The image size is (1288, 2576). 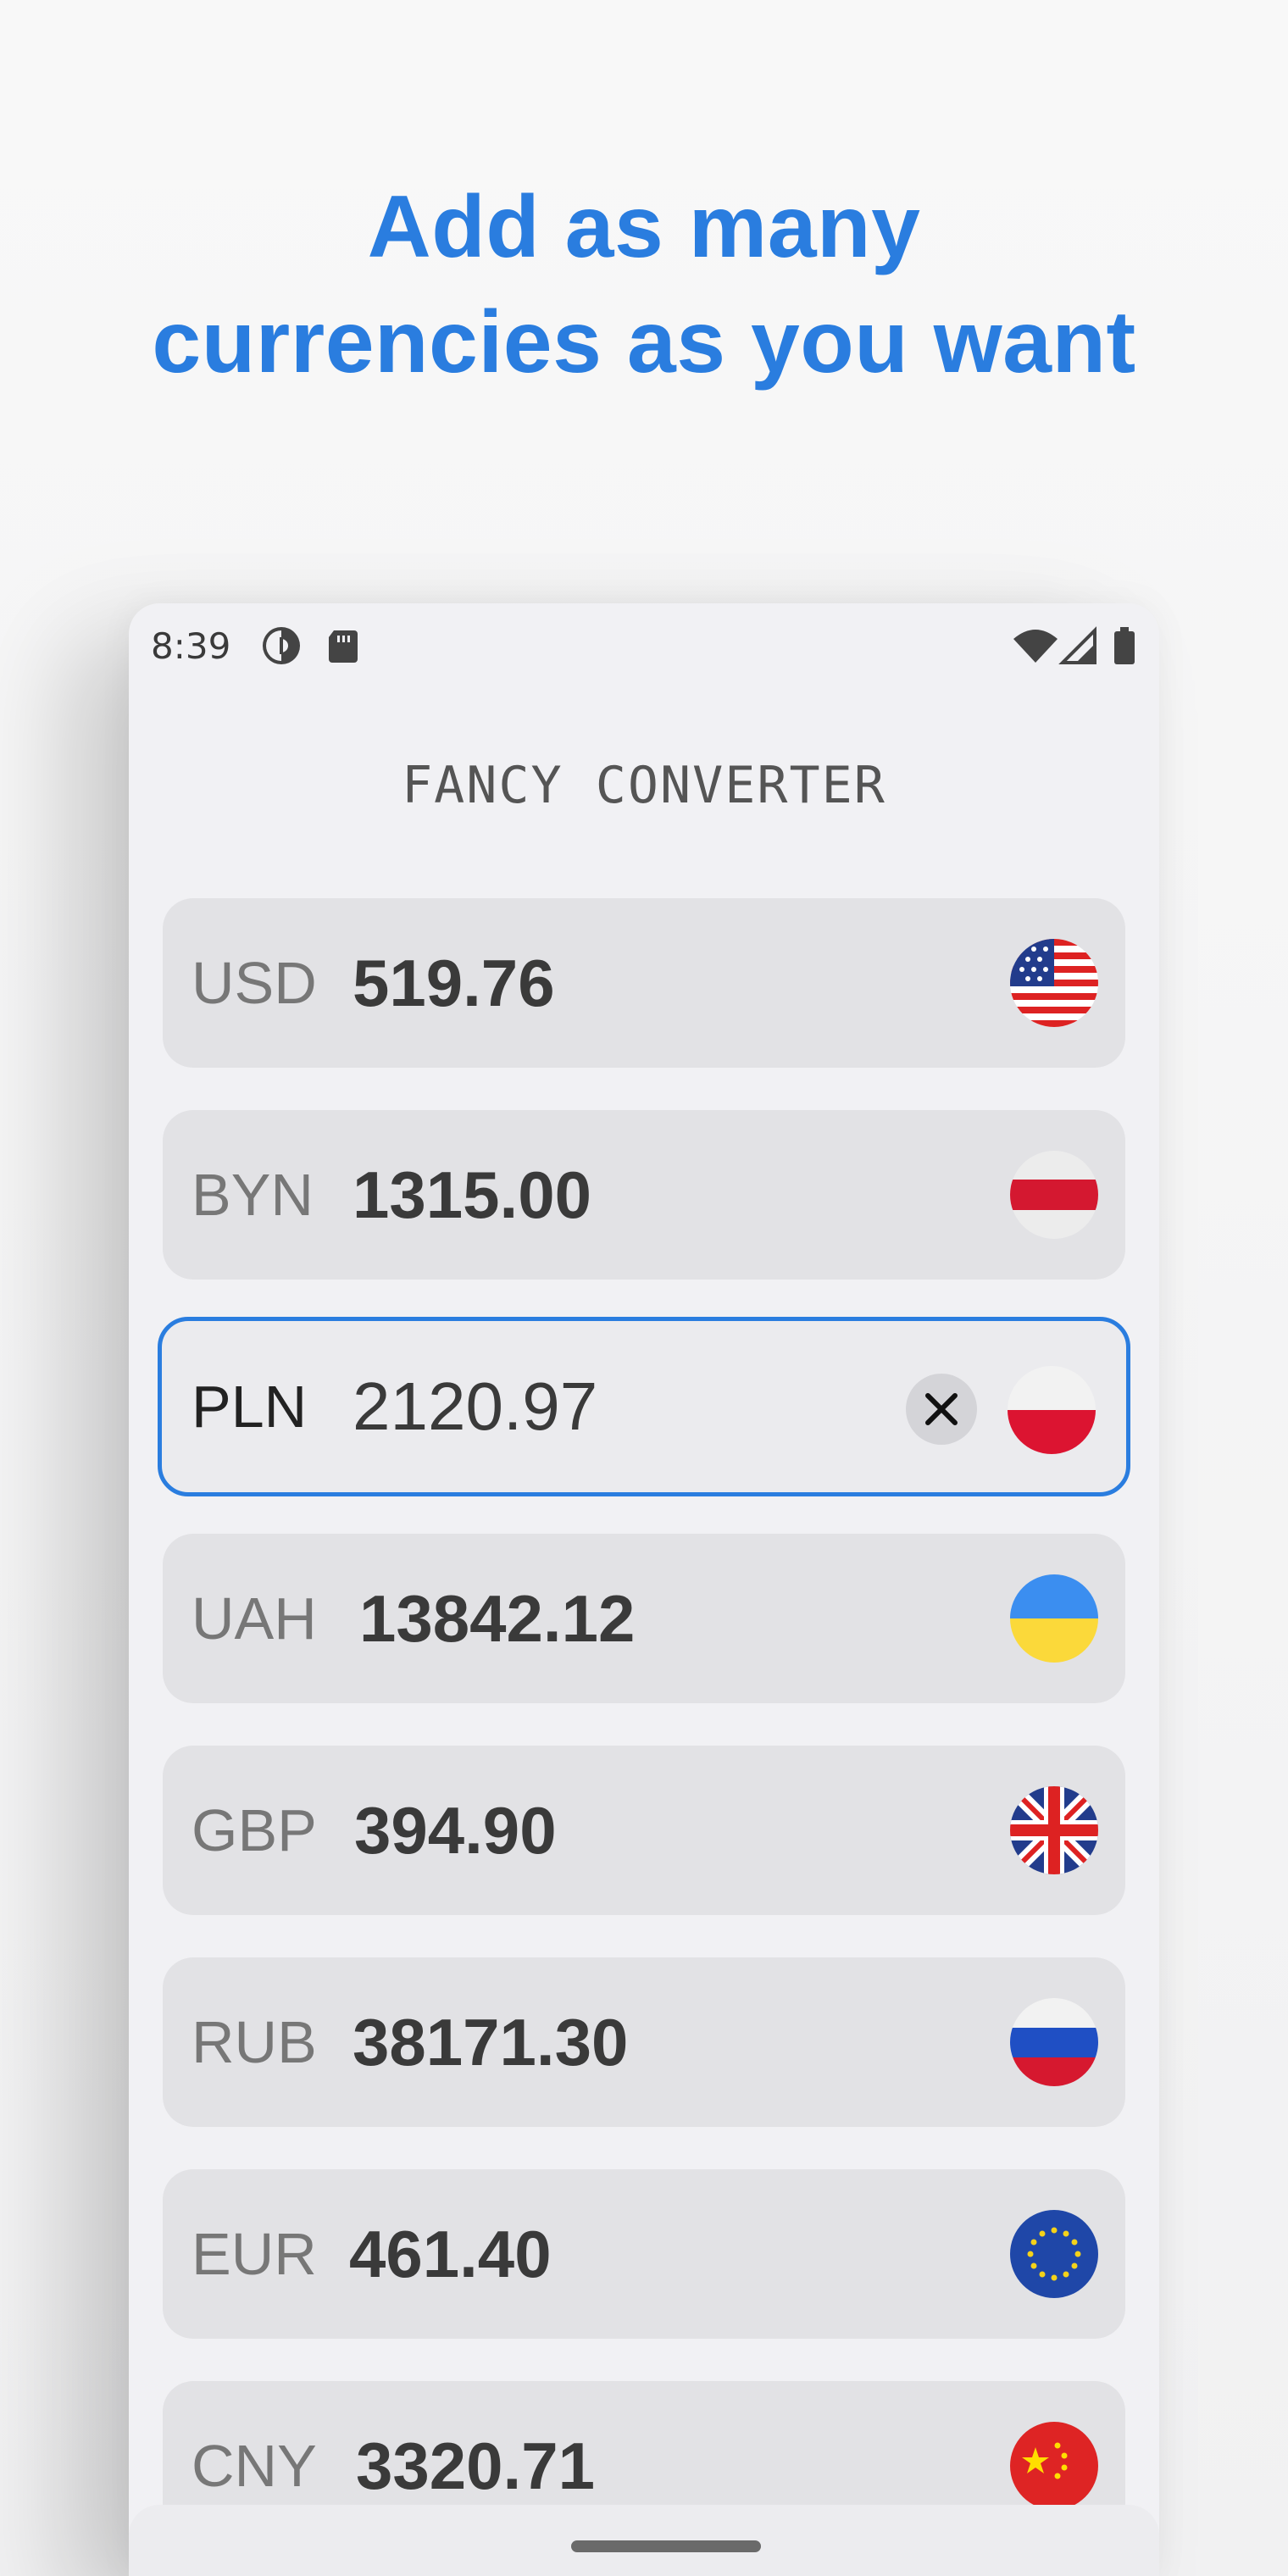 I want to click on currency-amount: 394.90, so click(x=455, y=1830).